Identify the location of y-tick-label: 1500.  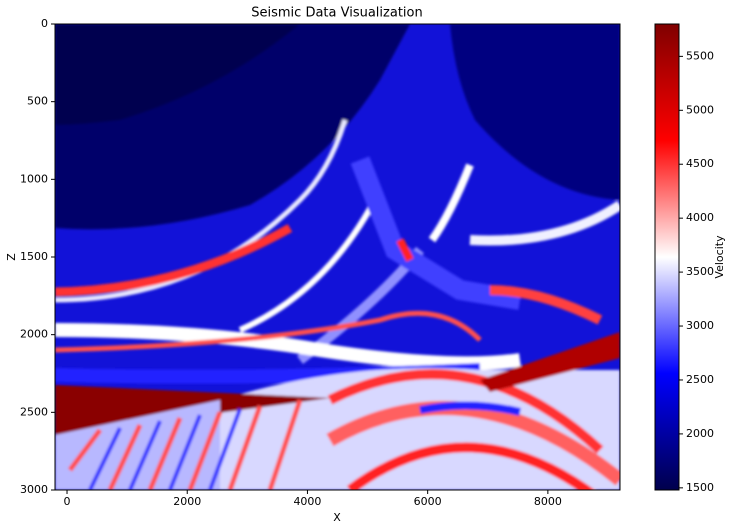
(34, 256).